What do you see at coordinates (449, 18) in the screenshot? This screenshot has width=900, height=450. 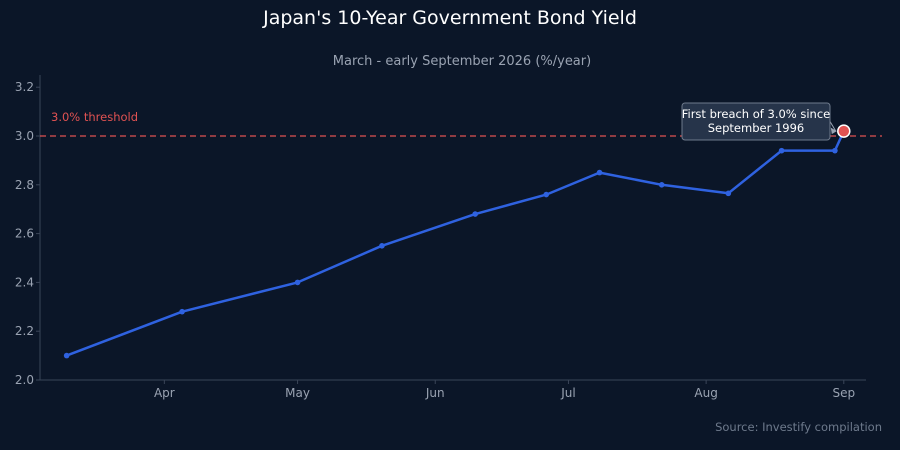 I see `chart-title: Japan's 10-Year Government Bond Yield` at bounding box center [449, 18].